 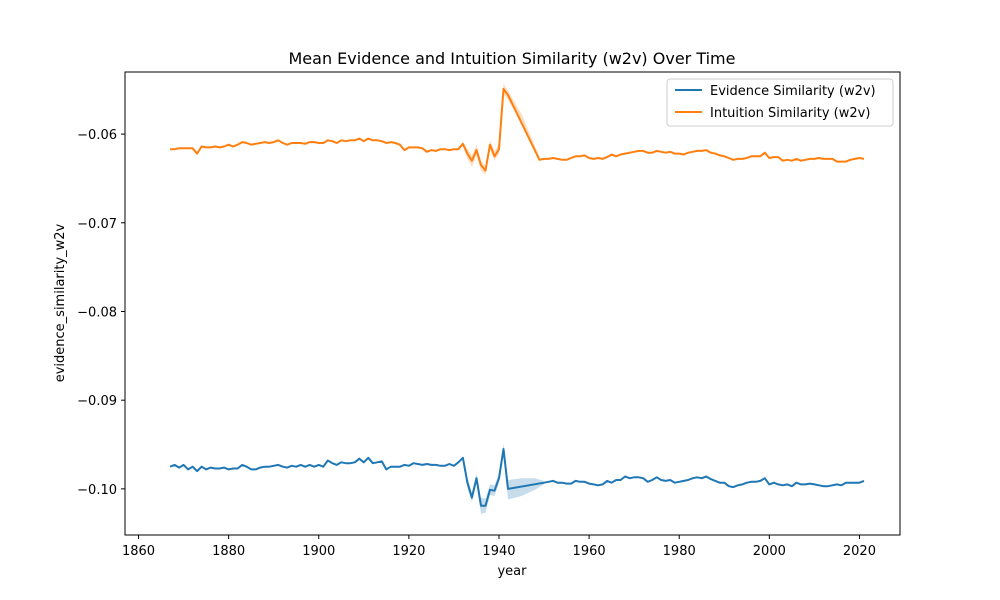 I want to click on series-0-line, so click(x=517, y=477).